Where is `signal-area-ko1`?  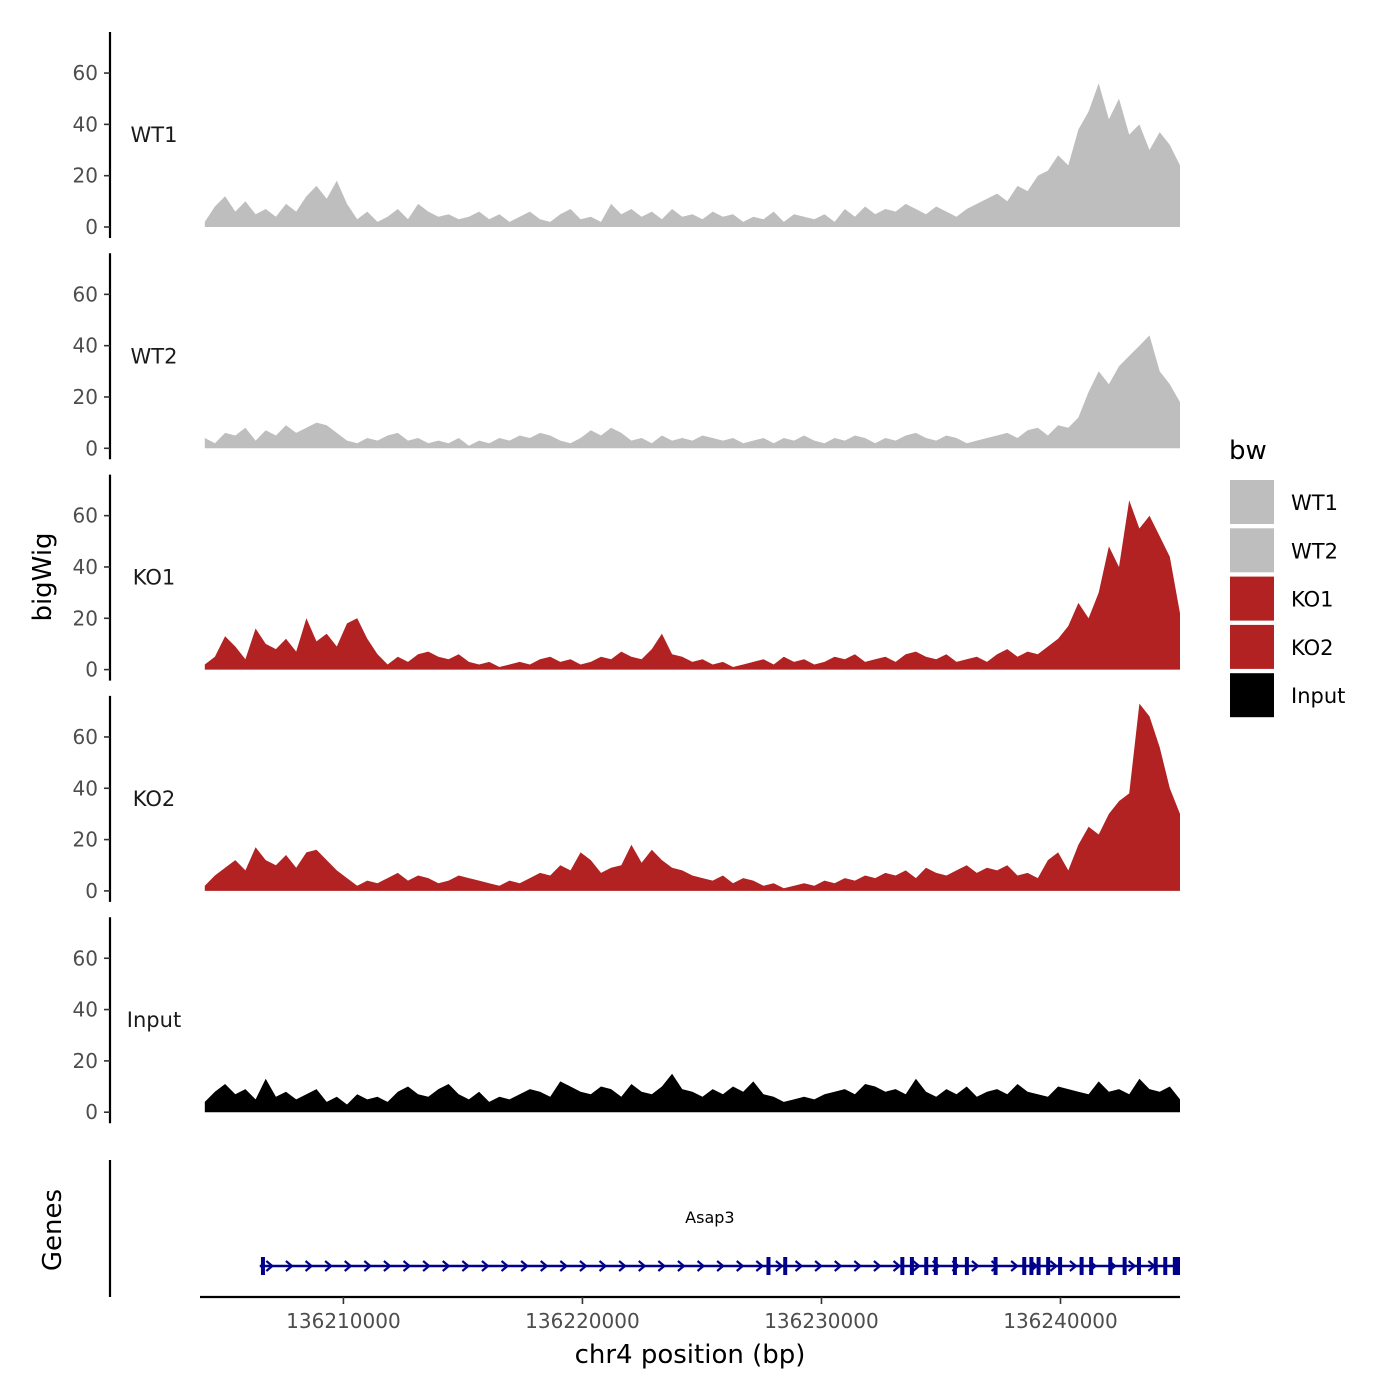
signal-area-ko1 is located at coordinates (692, 585).